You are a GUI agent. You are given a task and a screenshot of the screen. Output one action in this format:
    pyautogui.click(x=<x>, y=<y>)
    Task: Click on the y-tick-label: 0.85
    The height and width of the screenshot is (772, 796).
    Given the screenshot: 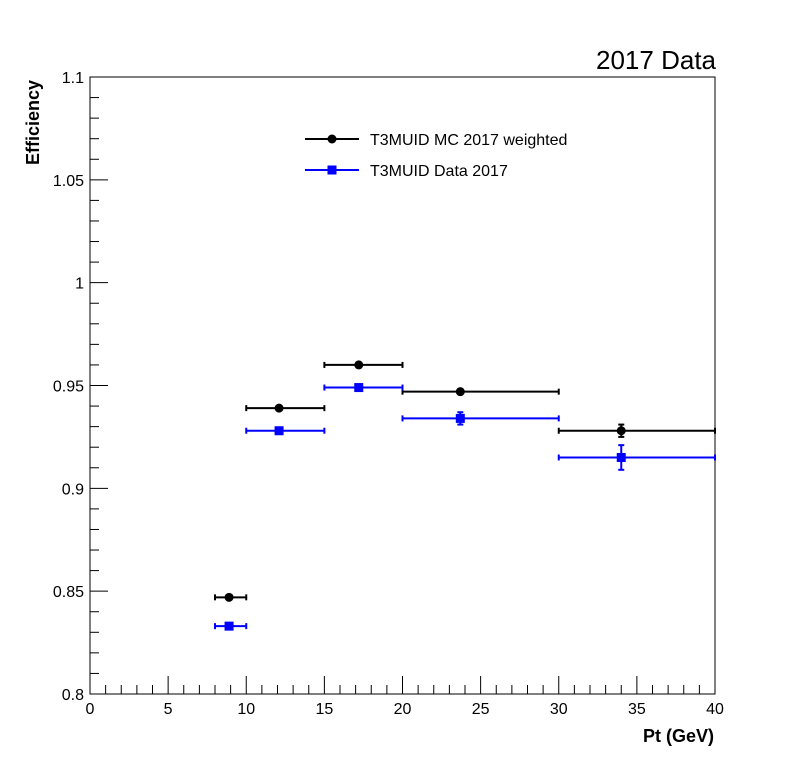 What is the action you would take?
    pyautogui.click(x=68, y=592)
    